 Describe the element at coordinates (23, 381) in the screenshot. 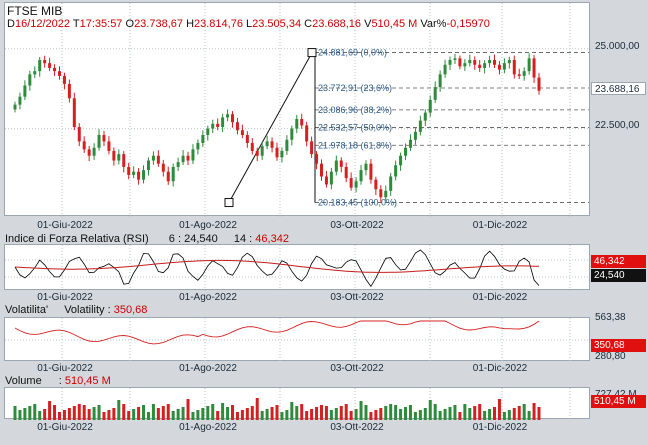

I see `volume-title: Volume` at that location.